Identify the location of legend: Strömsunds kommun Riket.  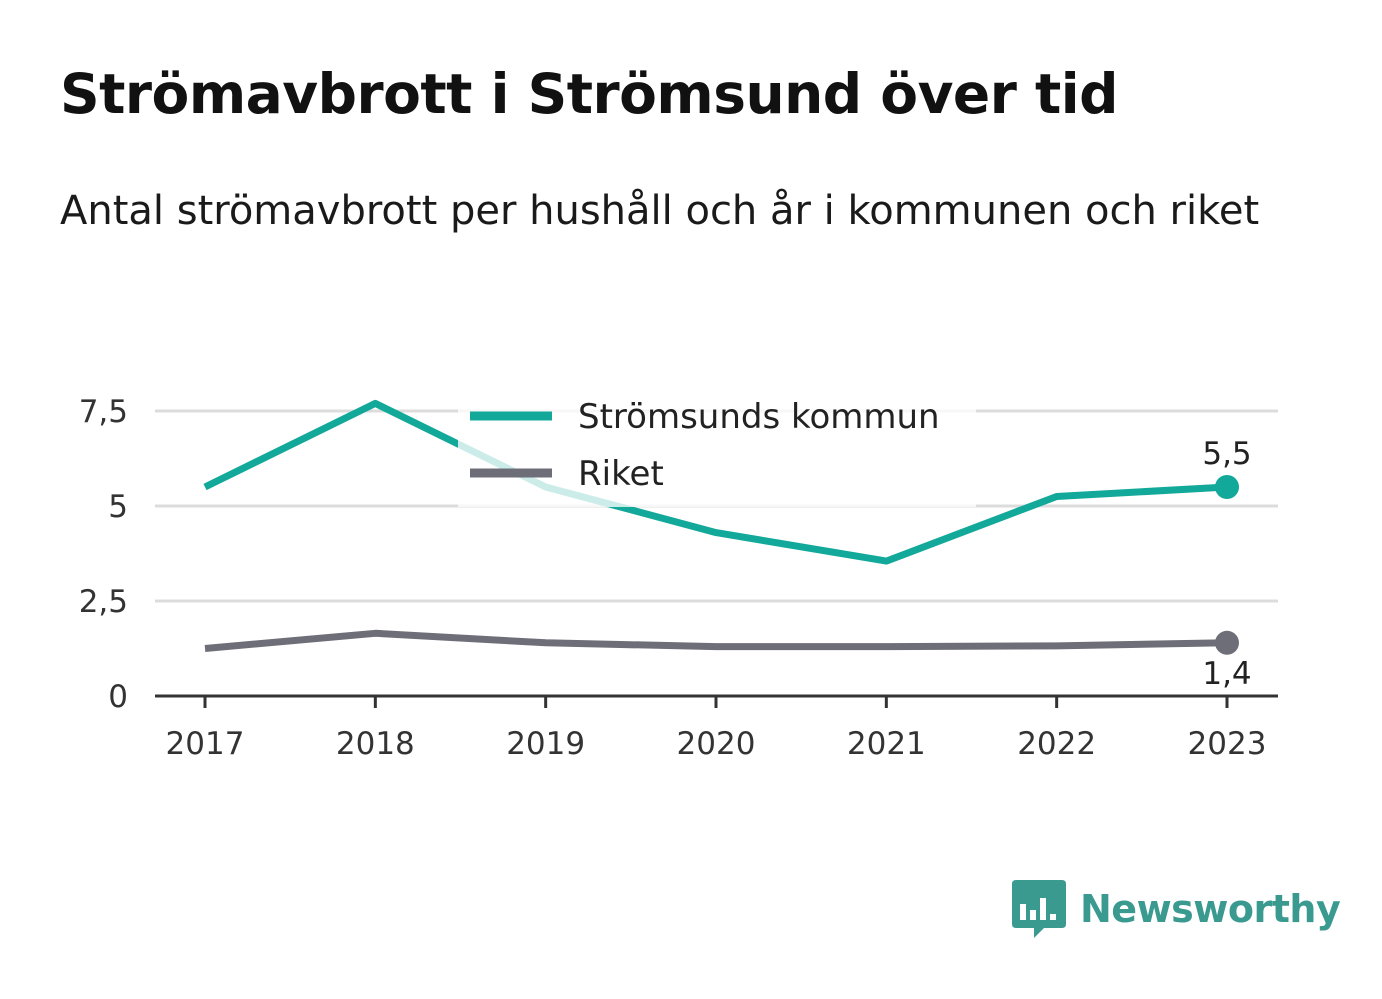
(717, 446).